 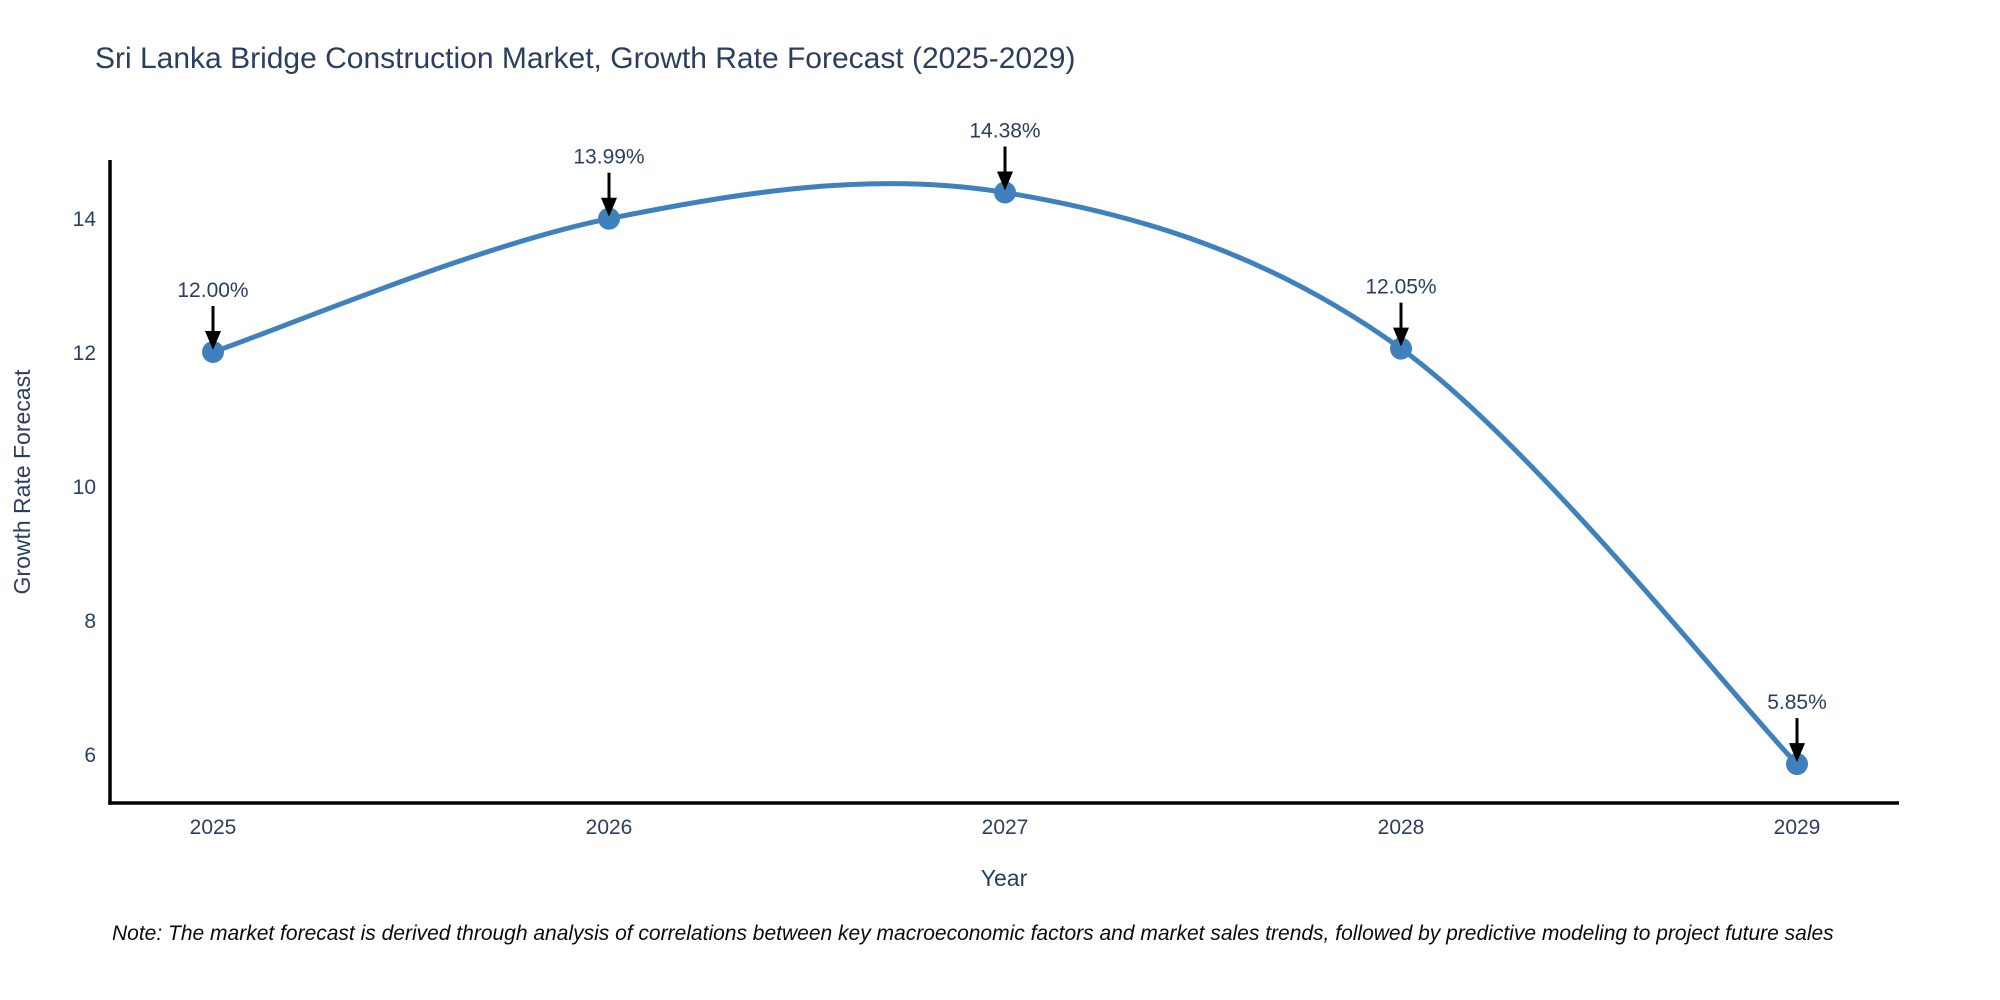 I want to click on x-tick-label: 2027, so click(x=1005, y=827).